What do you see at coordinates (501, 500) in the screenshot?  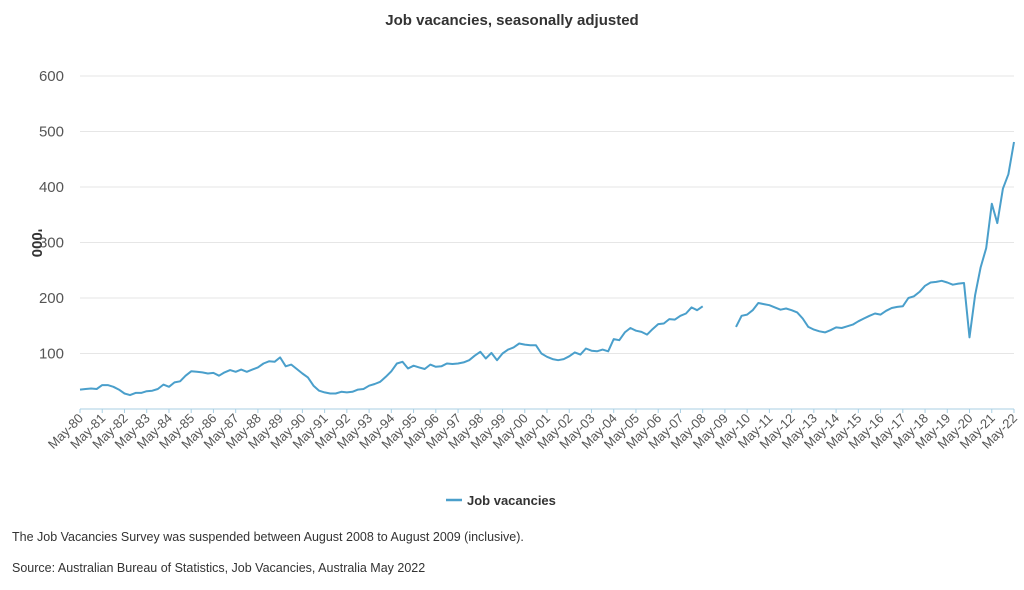 I see `legend: Job vacancies` at bounding box center [501, 500].